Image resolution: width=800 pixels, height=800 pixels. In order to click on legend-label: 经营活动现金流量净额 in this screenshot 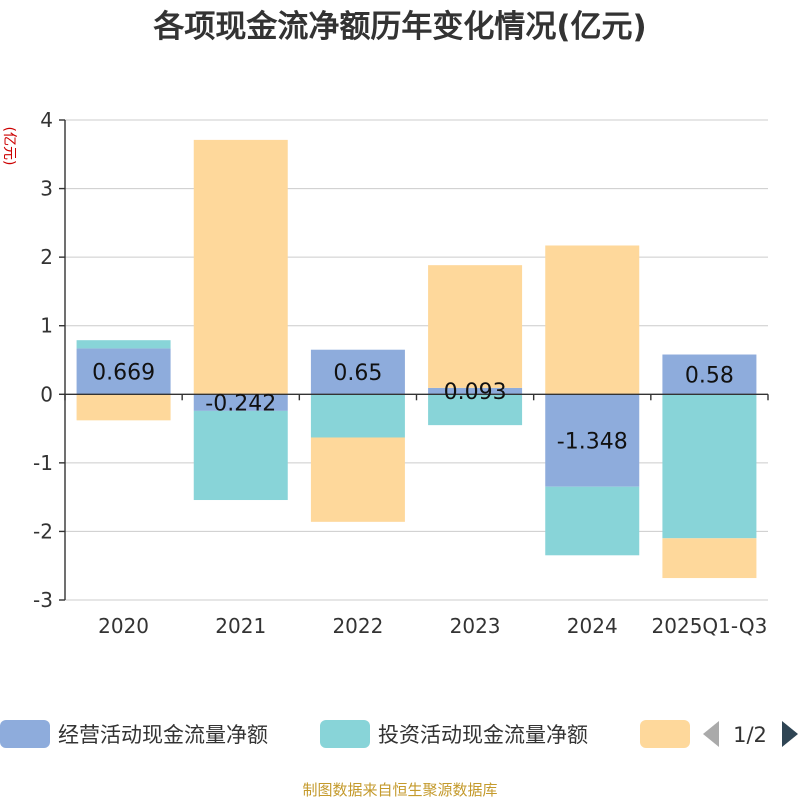, I will do `click(163, 735)`.